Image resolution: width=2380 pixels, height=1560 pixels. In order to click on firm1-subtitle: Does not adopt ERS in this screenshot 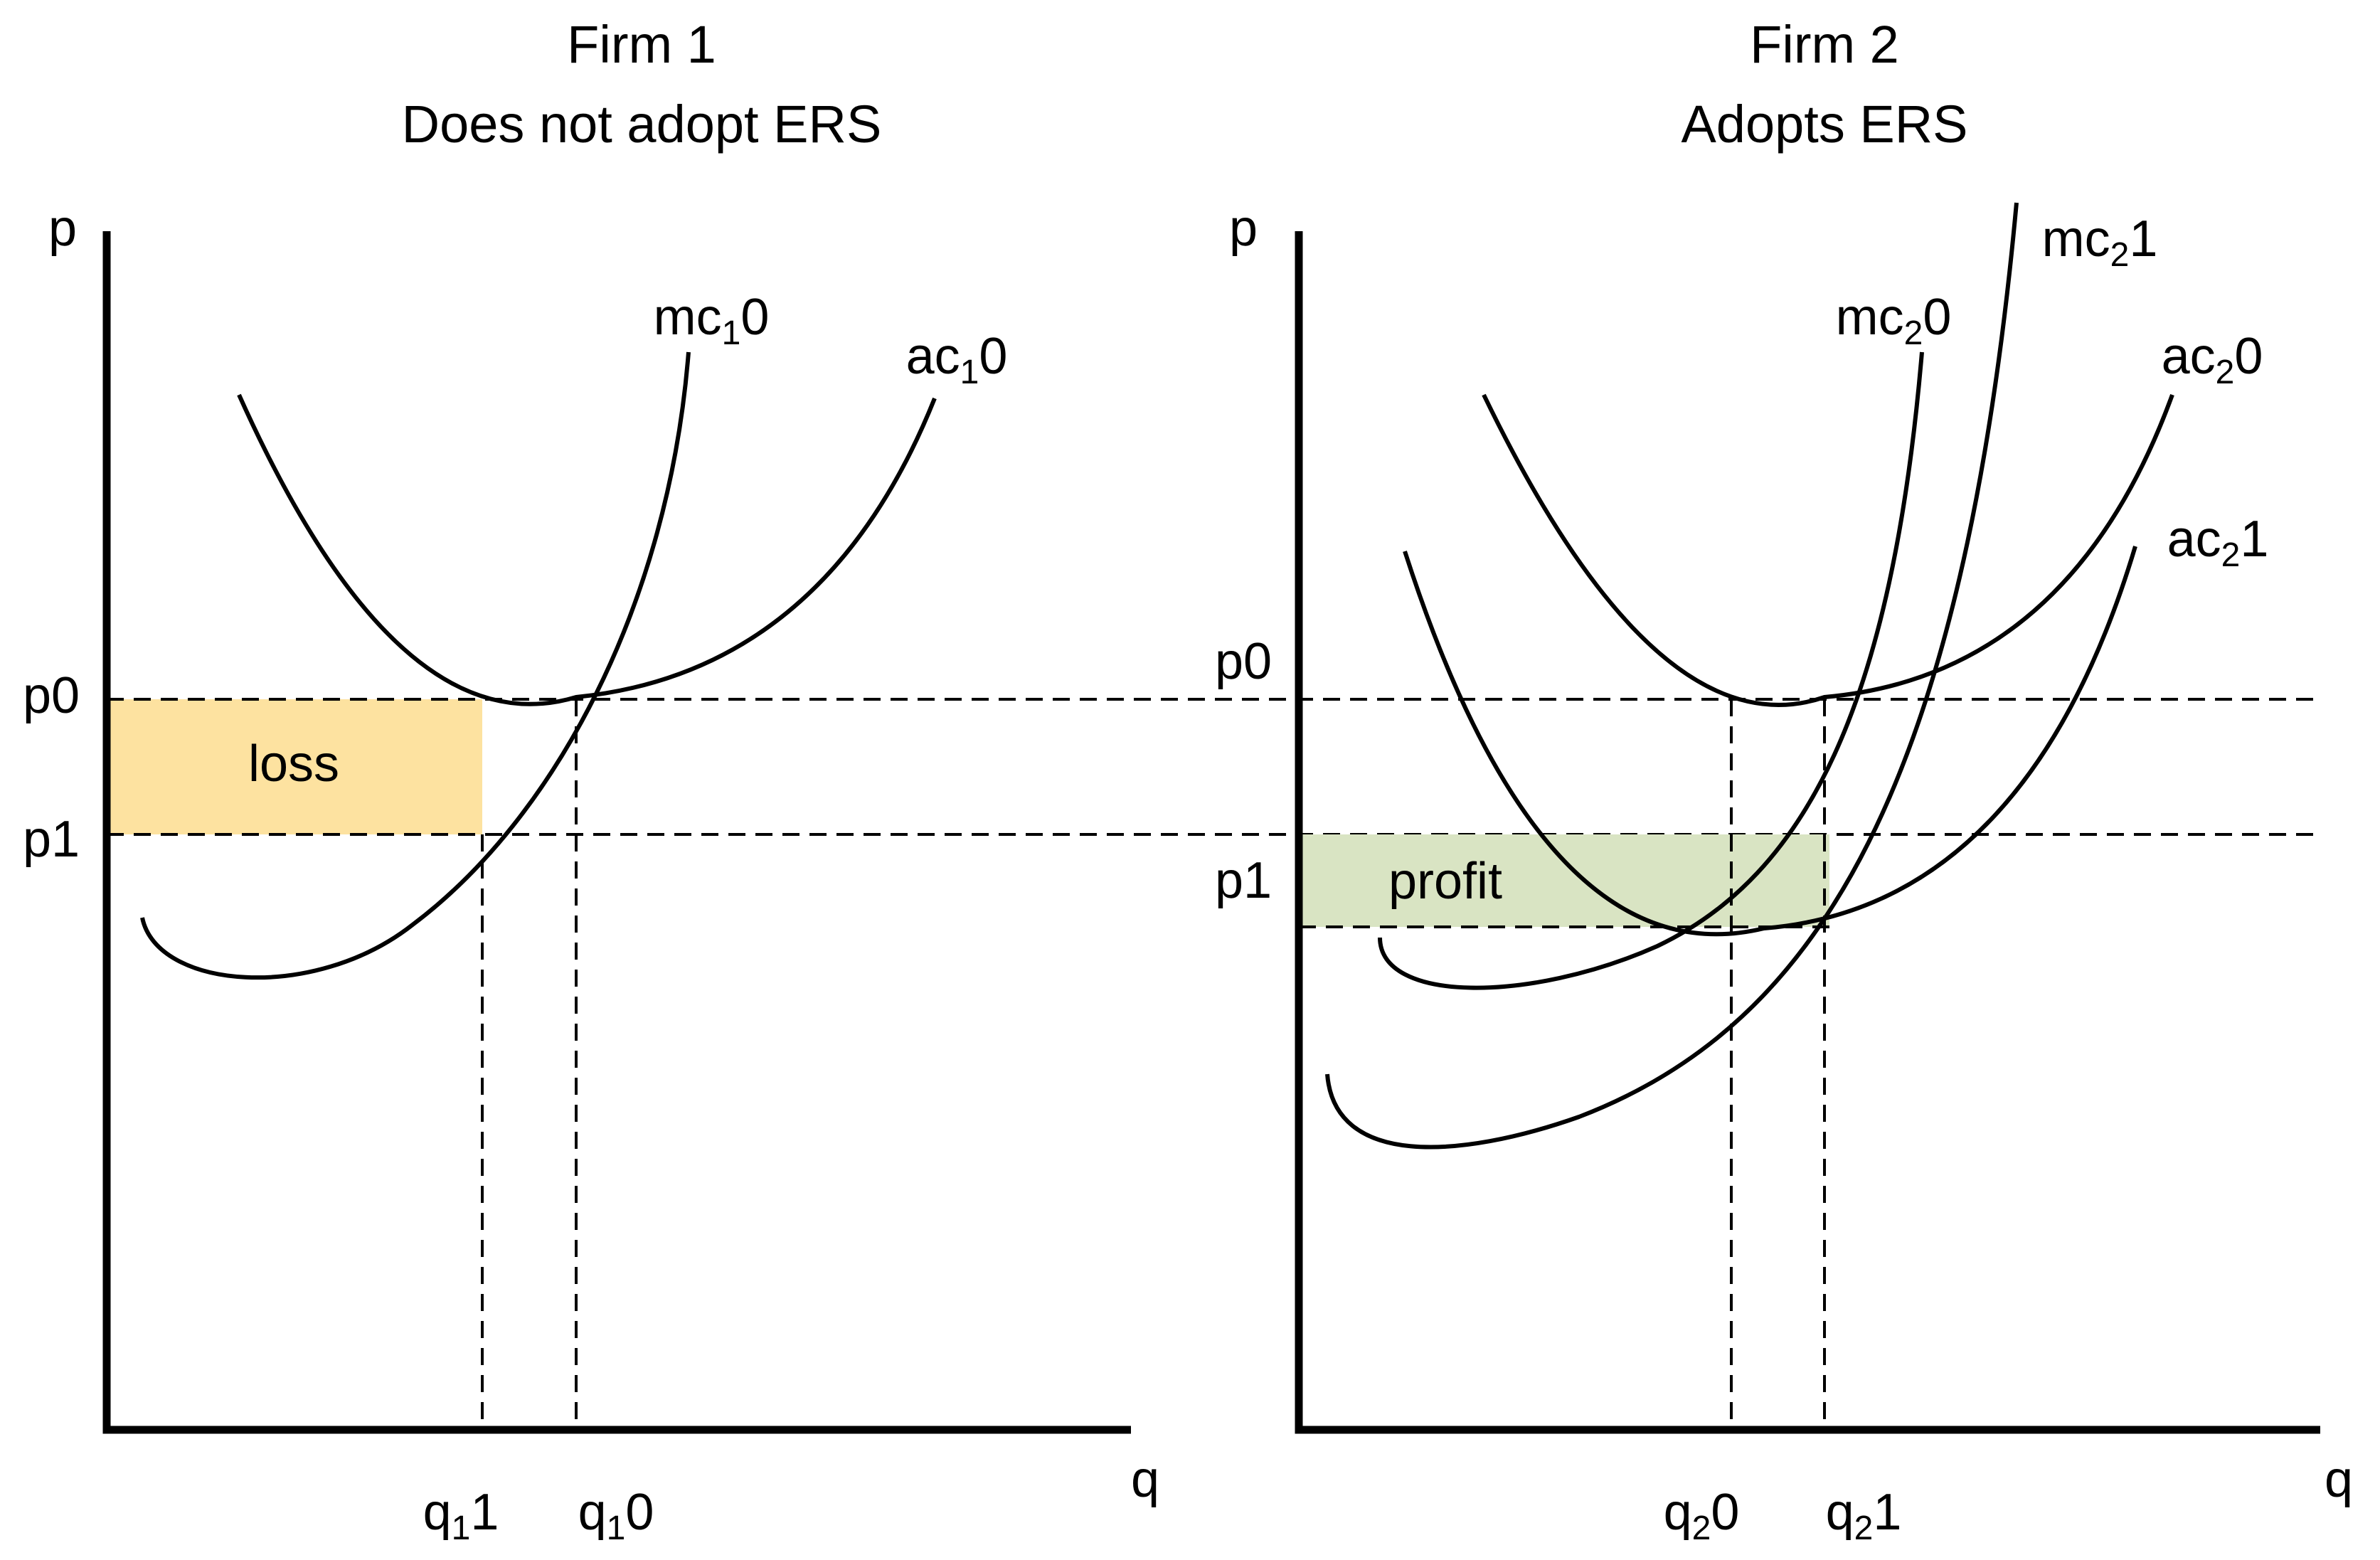, I will do `click(642, 124)`.